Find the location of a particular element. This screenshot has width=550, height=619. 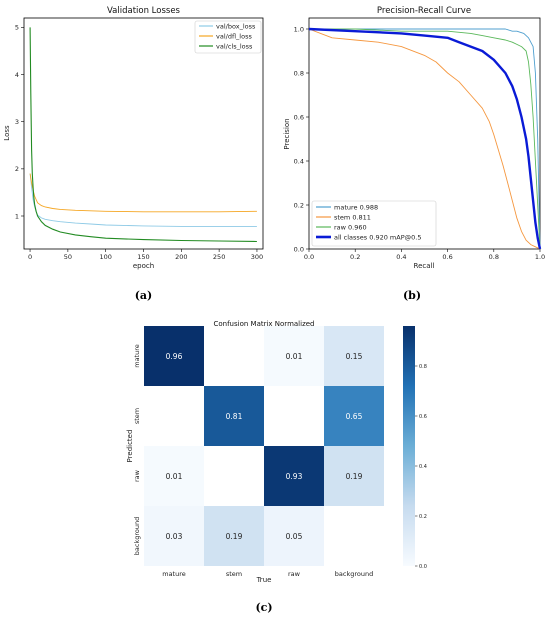

chart-b-xtick-label: 1.0 is located at coordinates (540, 257).